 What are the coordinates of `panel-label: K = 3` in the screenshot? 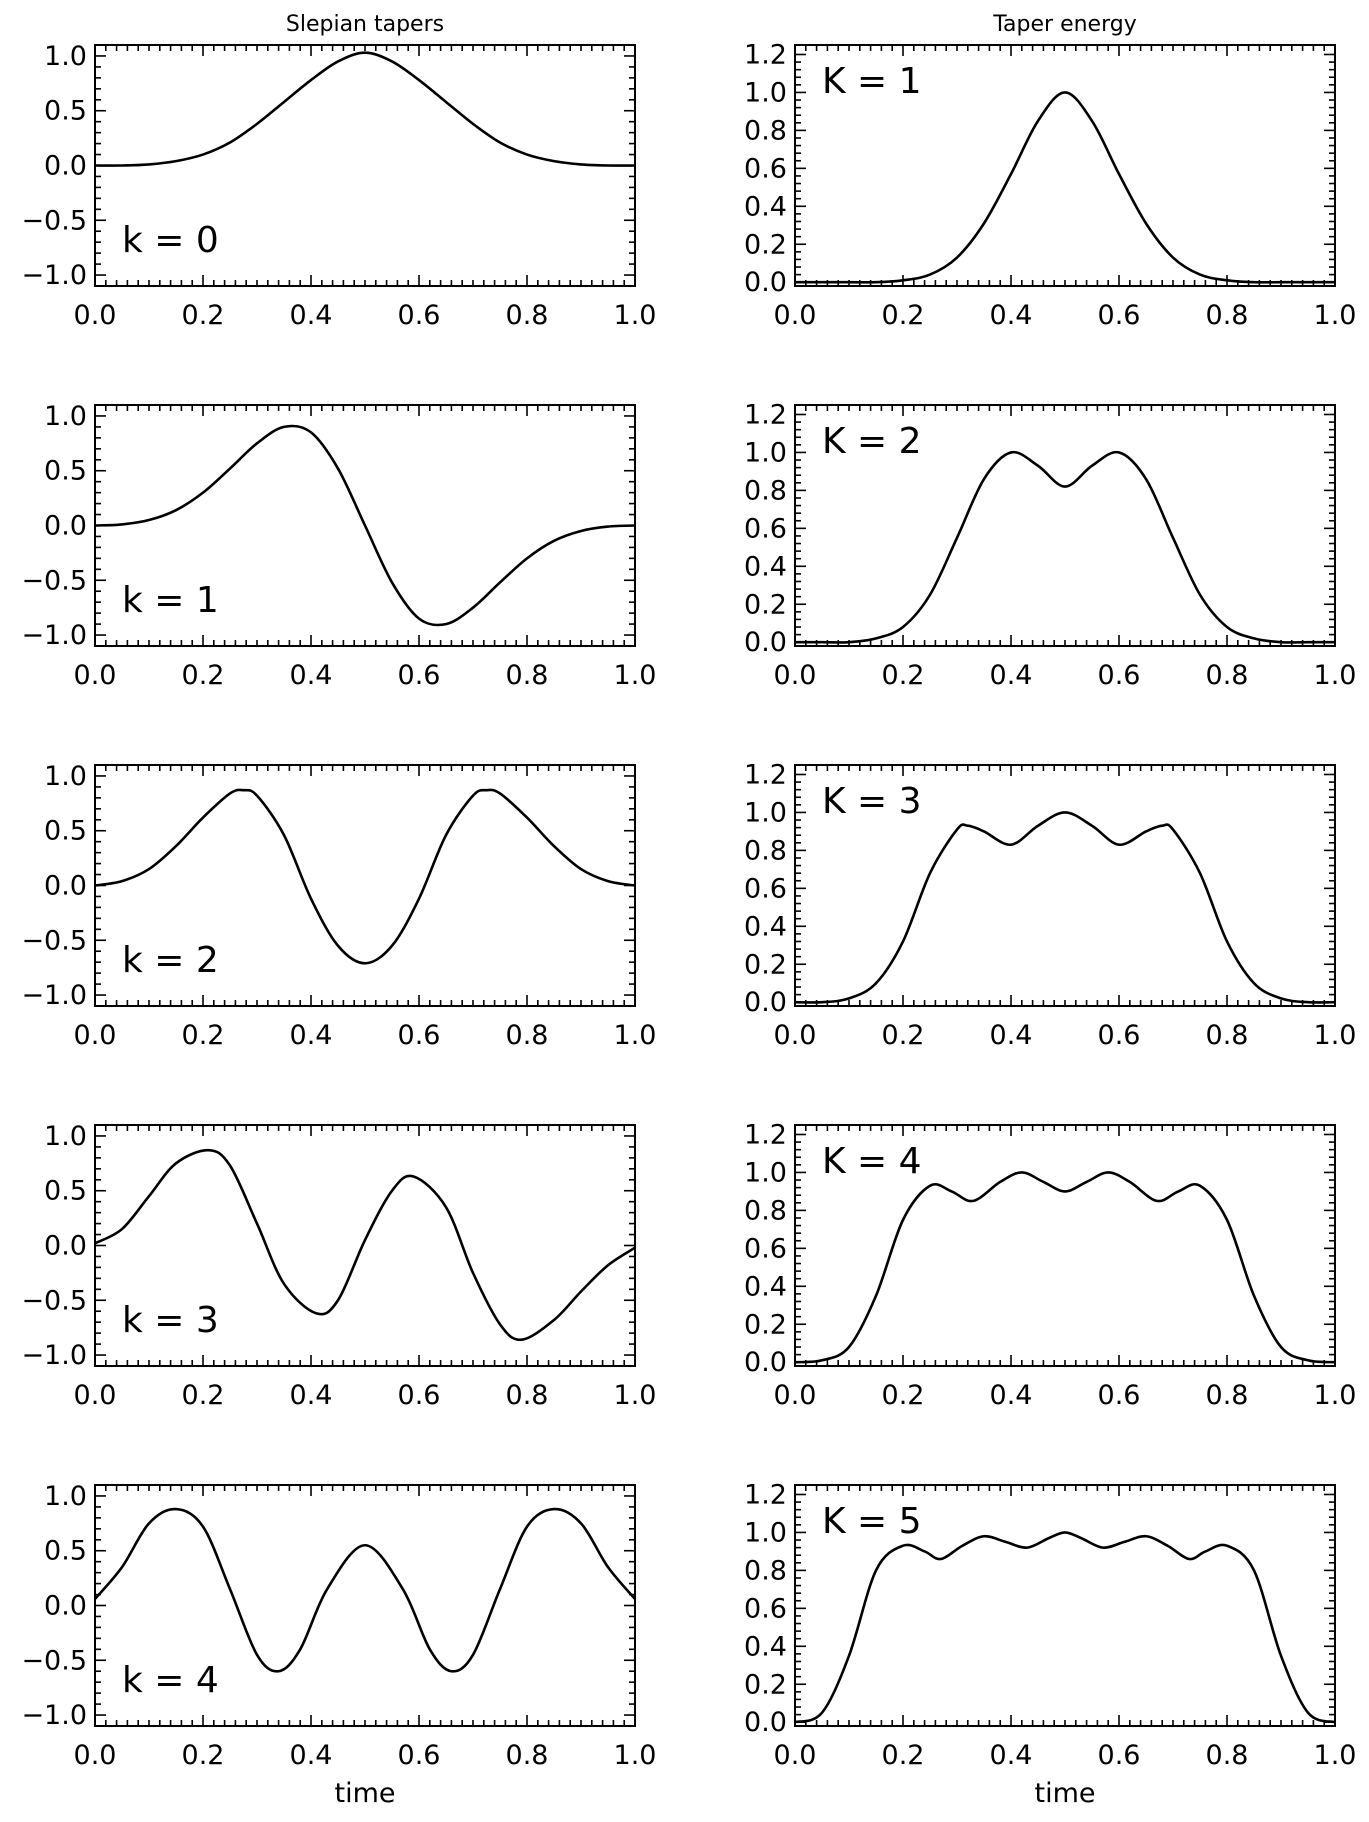 It's located at (872, 801).